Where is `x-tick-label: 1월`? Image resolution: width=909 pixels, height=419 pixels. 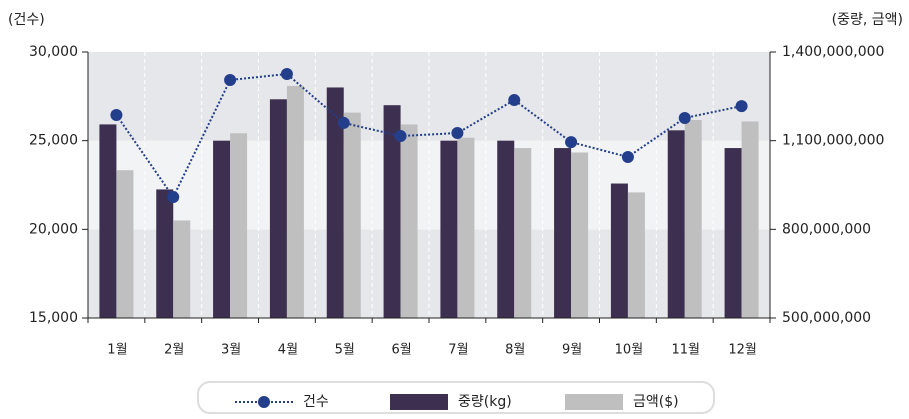
x-tick-label: 1월 is located at coordinates (117, 350).